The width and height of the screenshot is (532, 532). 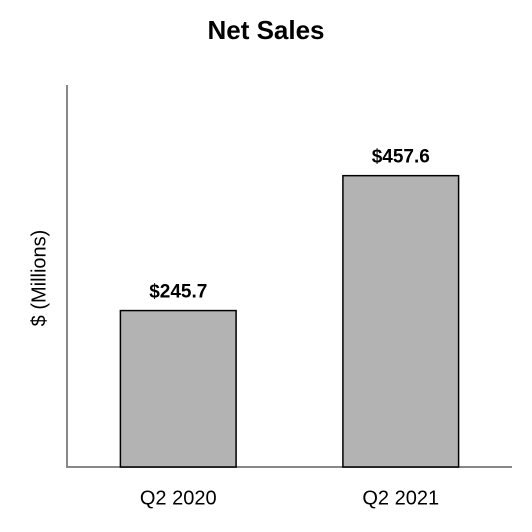 I want to click on y-axis-label: $ (Millions), so click(x=39, y=278).